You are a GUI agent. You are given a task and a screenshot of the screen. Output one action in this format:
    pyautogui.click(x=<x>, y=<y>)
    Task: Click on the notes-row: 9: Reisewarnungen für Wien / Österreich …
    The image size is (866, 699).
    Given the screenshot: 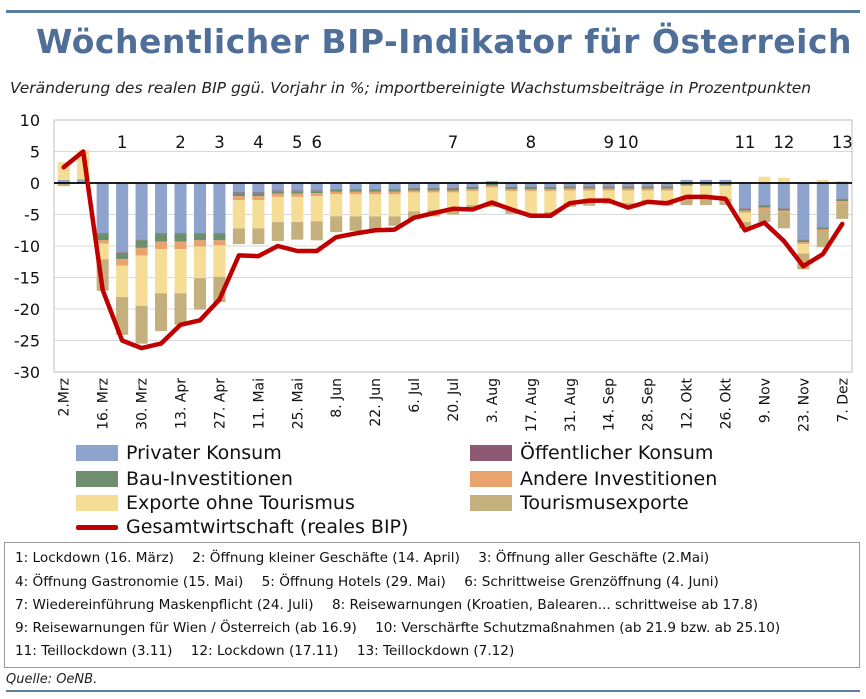 What is the action you would take?
    pyautogui.click(x=404, y=628)
    